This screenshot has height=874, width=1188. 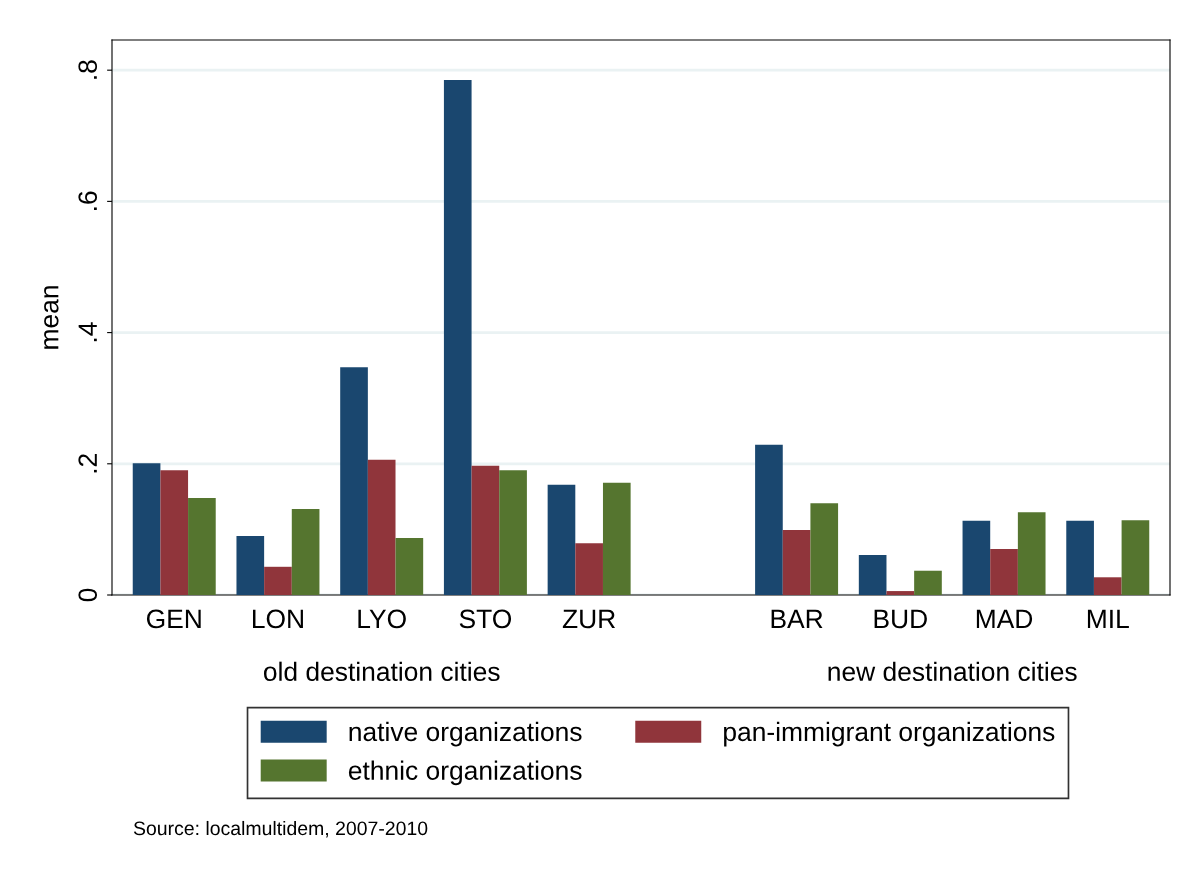 What do you see at coordinates (1004, 619) in the screenshot?
I see `x-tick-label: MAD` at bounding box center [1004, 619].